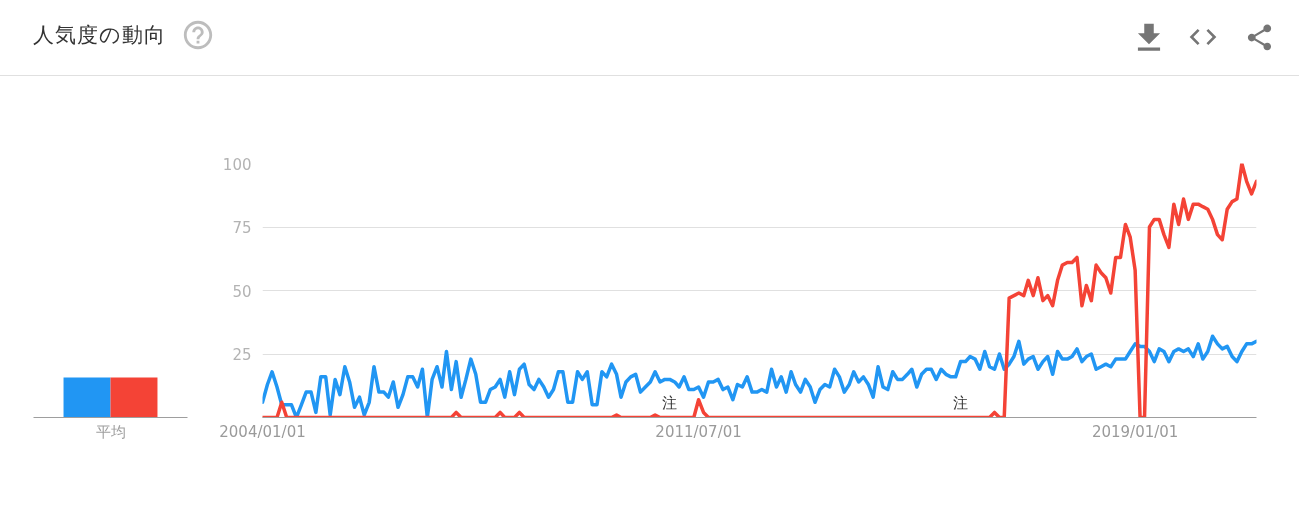 The height and width of the screenshot is (532, 1299). What do you see at coordinates (110, 431) in the screenshot?
I see `x-tick-label: 平均` at bounding box center [110, 431].